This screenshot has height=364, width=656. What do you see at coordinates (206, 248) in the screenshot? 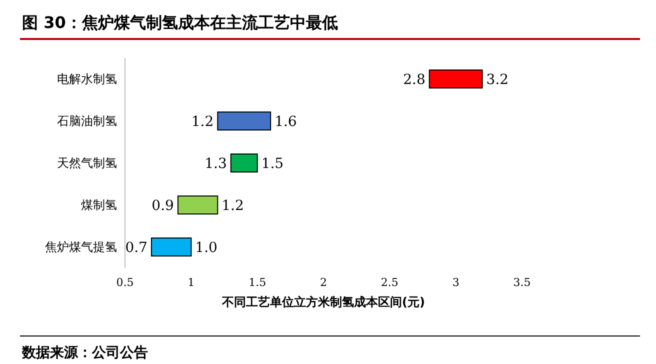
I see `annotation: 1.0` at bounding box center [206, 248].